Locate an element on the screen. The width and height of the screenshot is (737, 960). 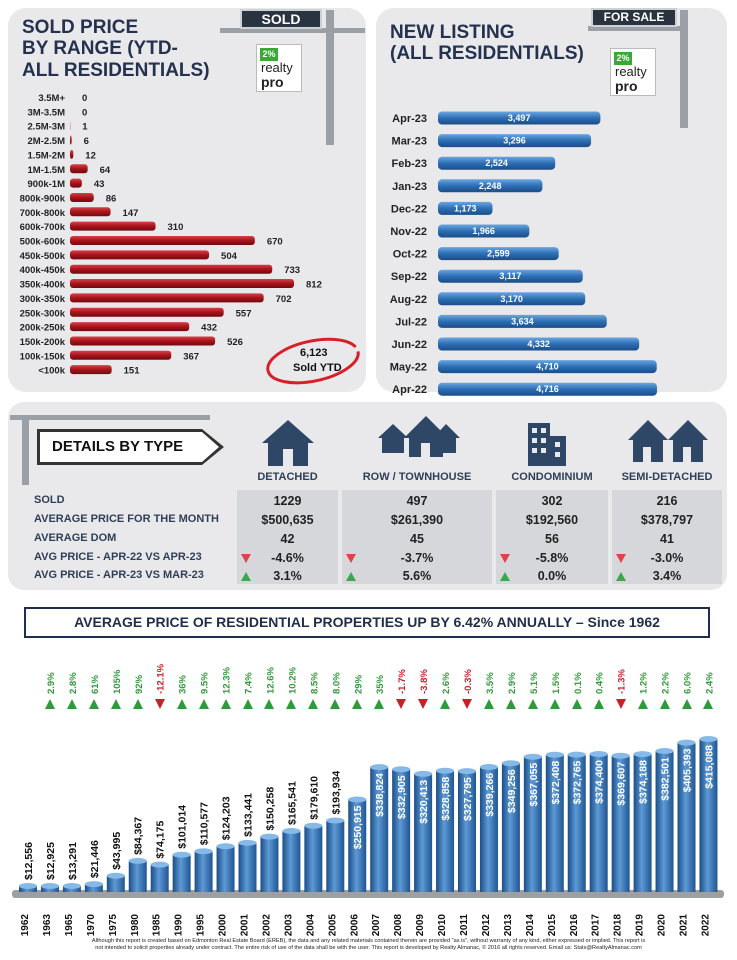
history-value-label: $374,400 is located at coordinates (600, 782).